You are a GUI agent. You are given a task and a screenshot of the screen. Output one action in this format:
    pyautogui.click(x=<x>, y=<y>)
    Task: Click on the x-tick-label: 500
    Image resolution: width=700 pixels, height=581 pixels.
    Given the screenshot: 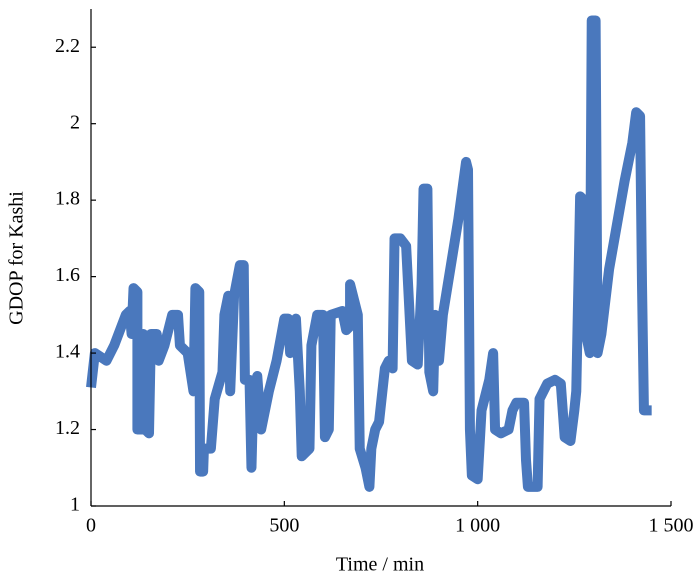 What is the action you would take?
    pyautogui.click(x=284, y=526)
    